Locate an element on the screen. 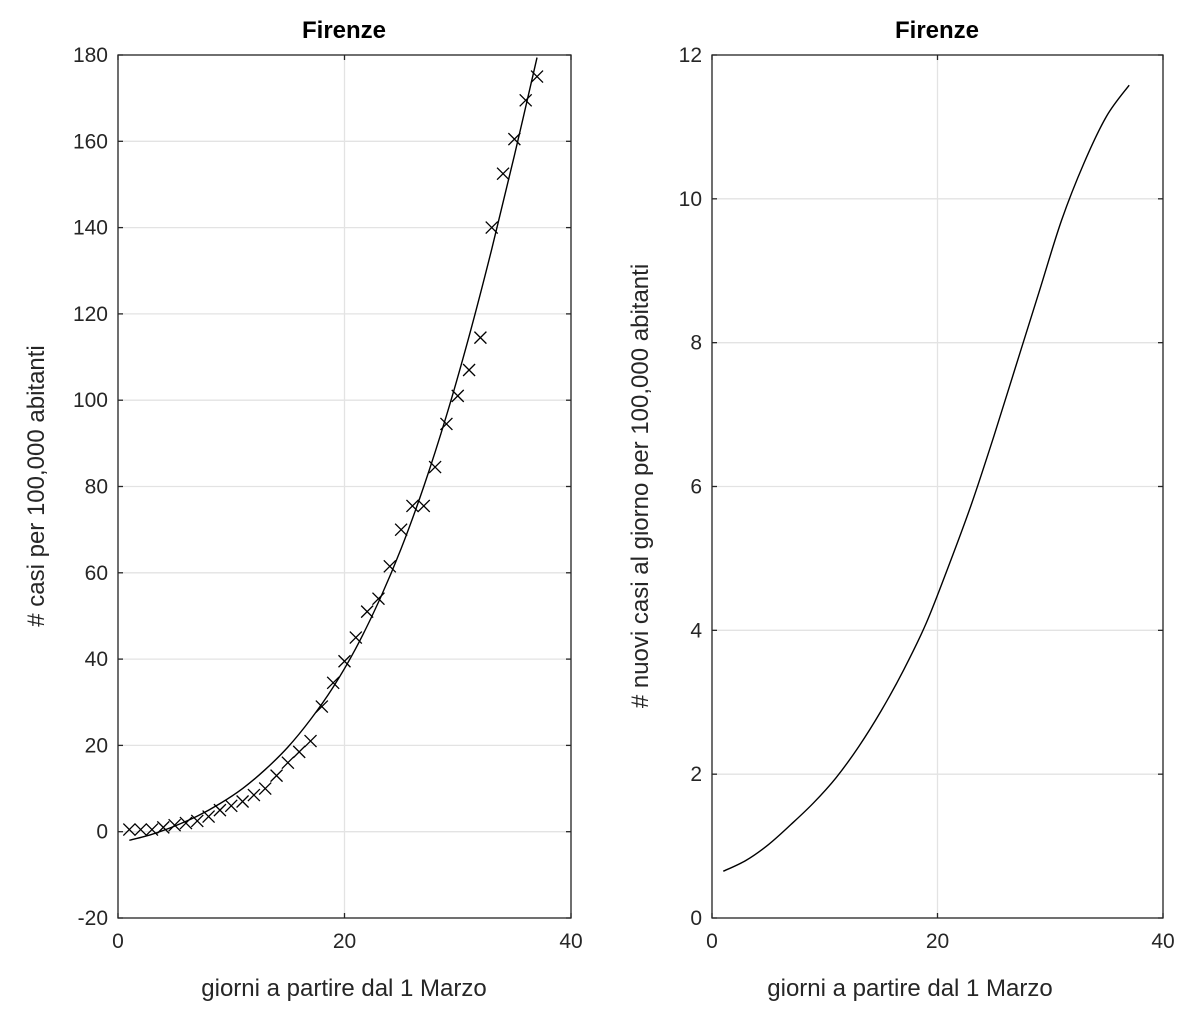 Image resolution: width=1192 pixels, height=1027 pixels. left-title: Firenze is located at coordinates (344, 30).